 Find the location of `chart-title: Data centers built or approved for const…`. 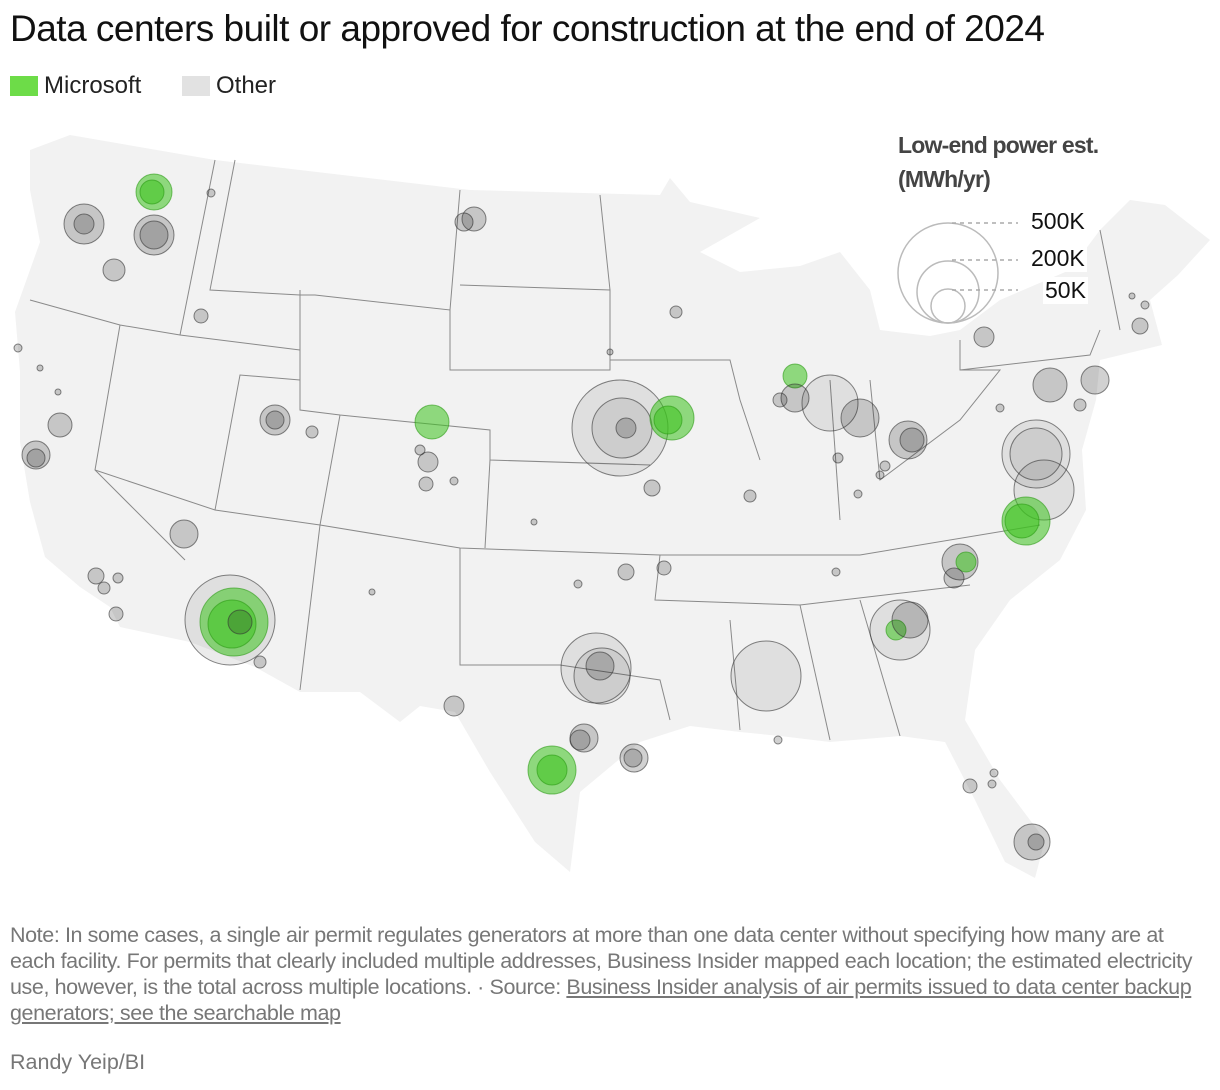

chart-title: Data centers built or approved for const… is located at coordinates (527, 28).